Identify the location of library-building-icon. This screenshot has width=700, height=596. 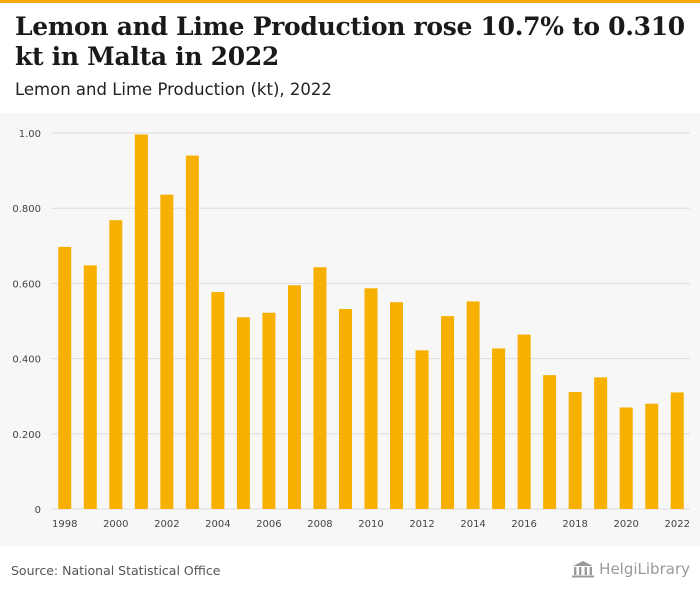
(583, 569).